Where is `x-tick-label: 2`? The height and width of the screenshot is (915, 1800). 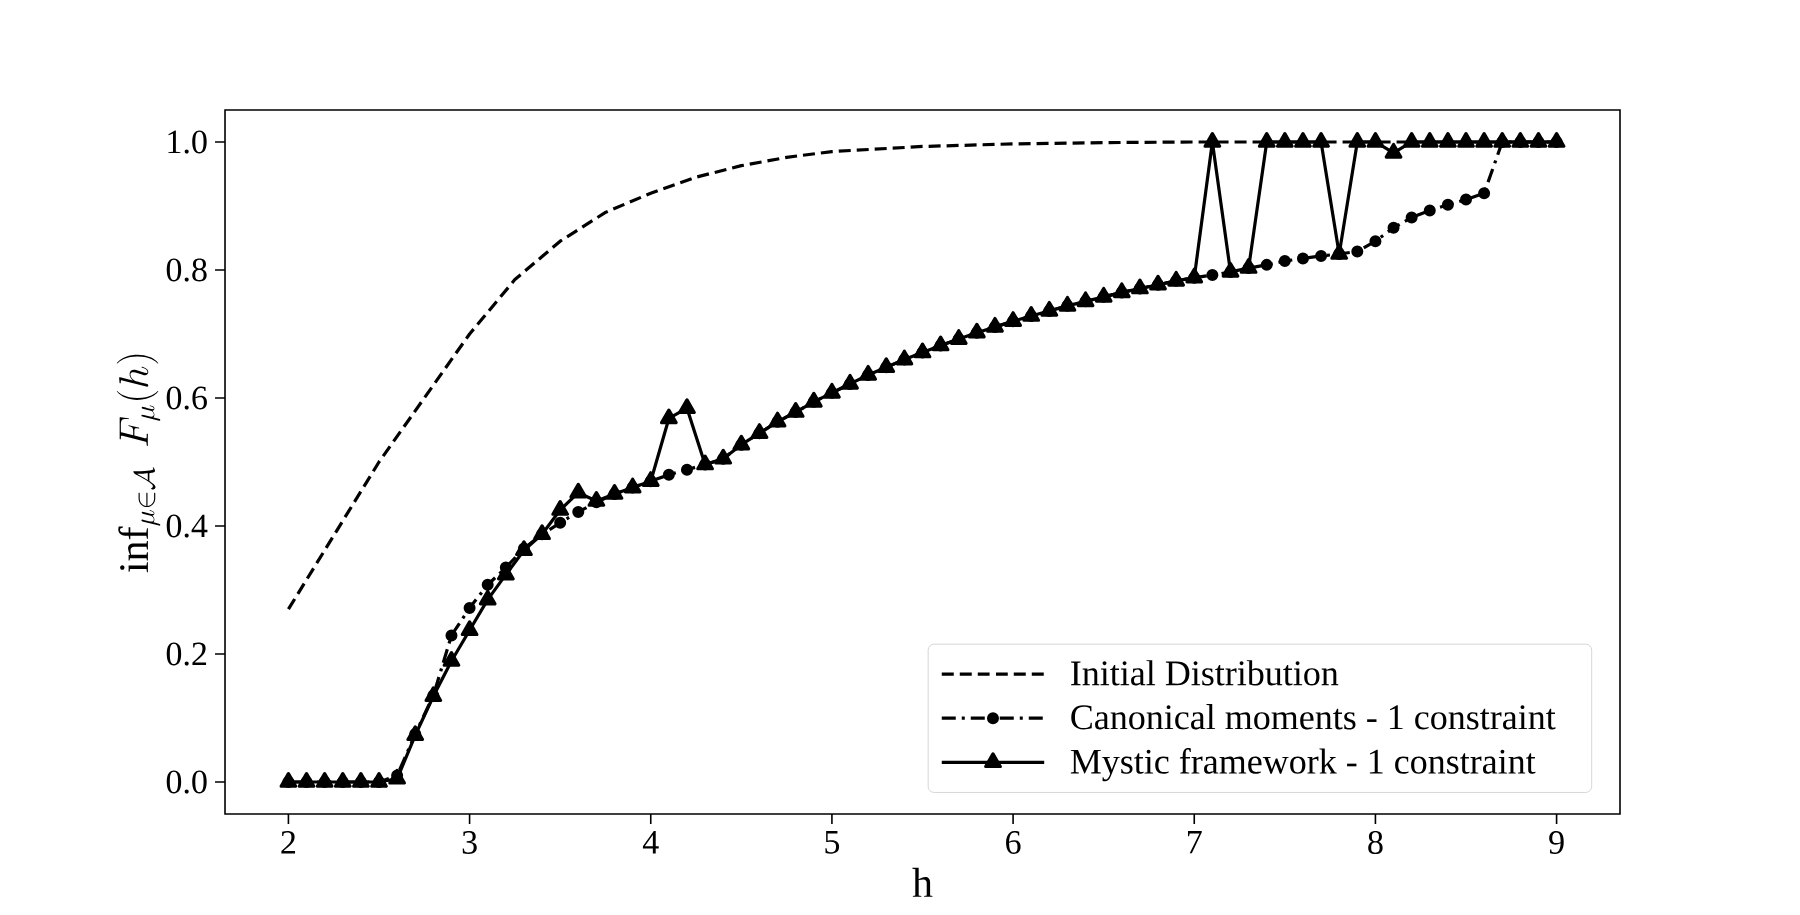 x-tick-label: 2 is located at coordinates (288, 842).